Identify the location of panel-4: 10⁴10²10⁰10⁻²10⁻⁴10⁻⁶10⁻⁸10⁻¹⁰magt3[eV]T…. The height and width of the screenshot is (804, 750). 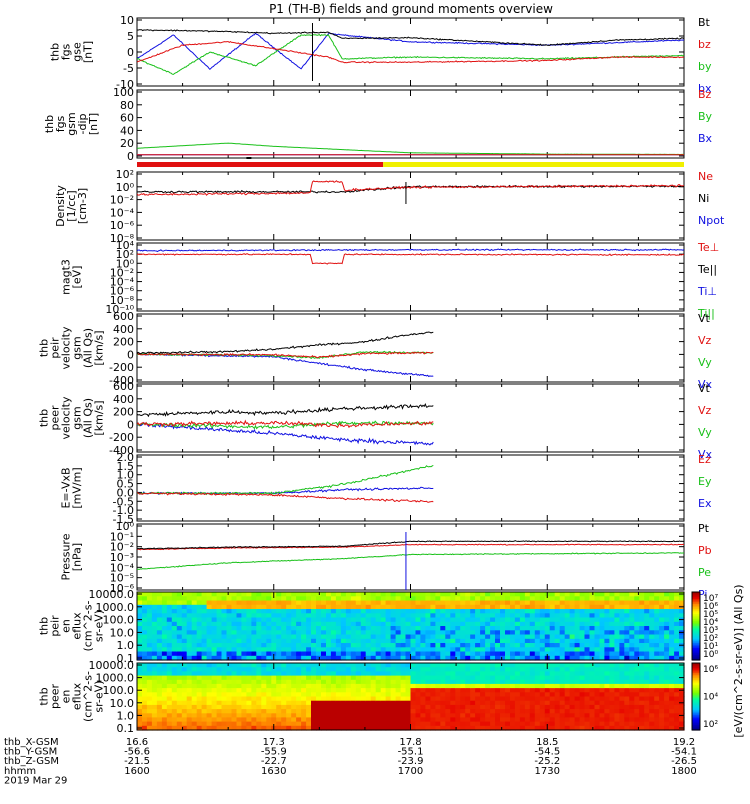
(390, 279).